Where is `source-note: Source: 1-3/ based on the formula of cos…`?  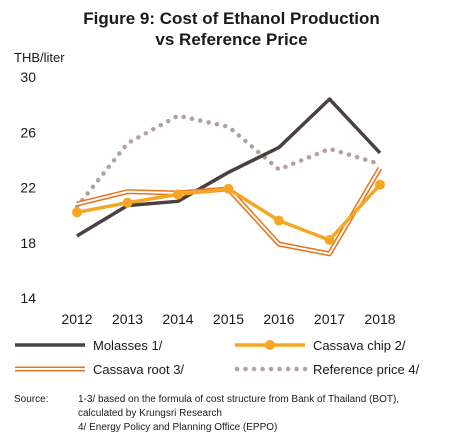
source-note: Source: 1-3/ based on the formula of cos… is located at coordinates (206, 414).